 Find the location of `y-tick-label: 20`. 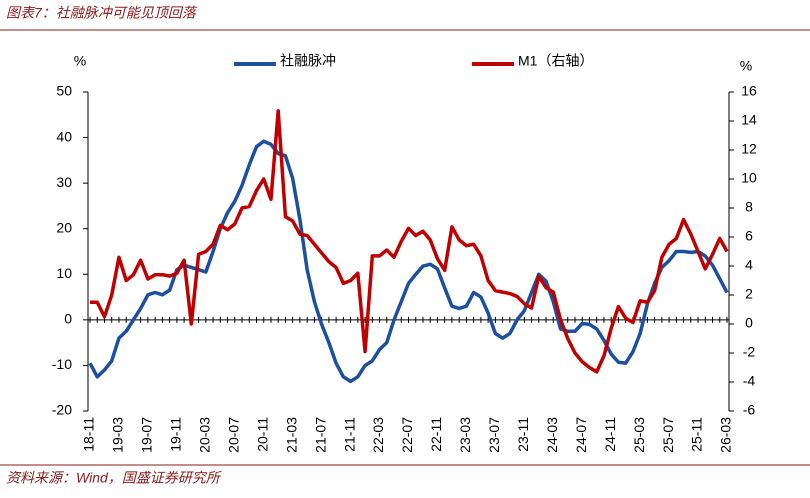

y-tick-label: 20 is located at coordinates (64, 227).